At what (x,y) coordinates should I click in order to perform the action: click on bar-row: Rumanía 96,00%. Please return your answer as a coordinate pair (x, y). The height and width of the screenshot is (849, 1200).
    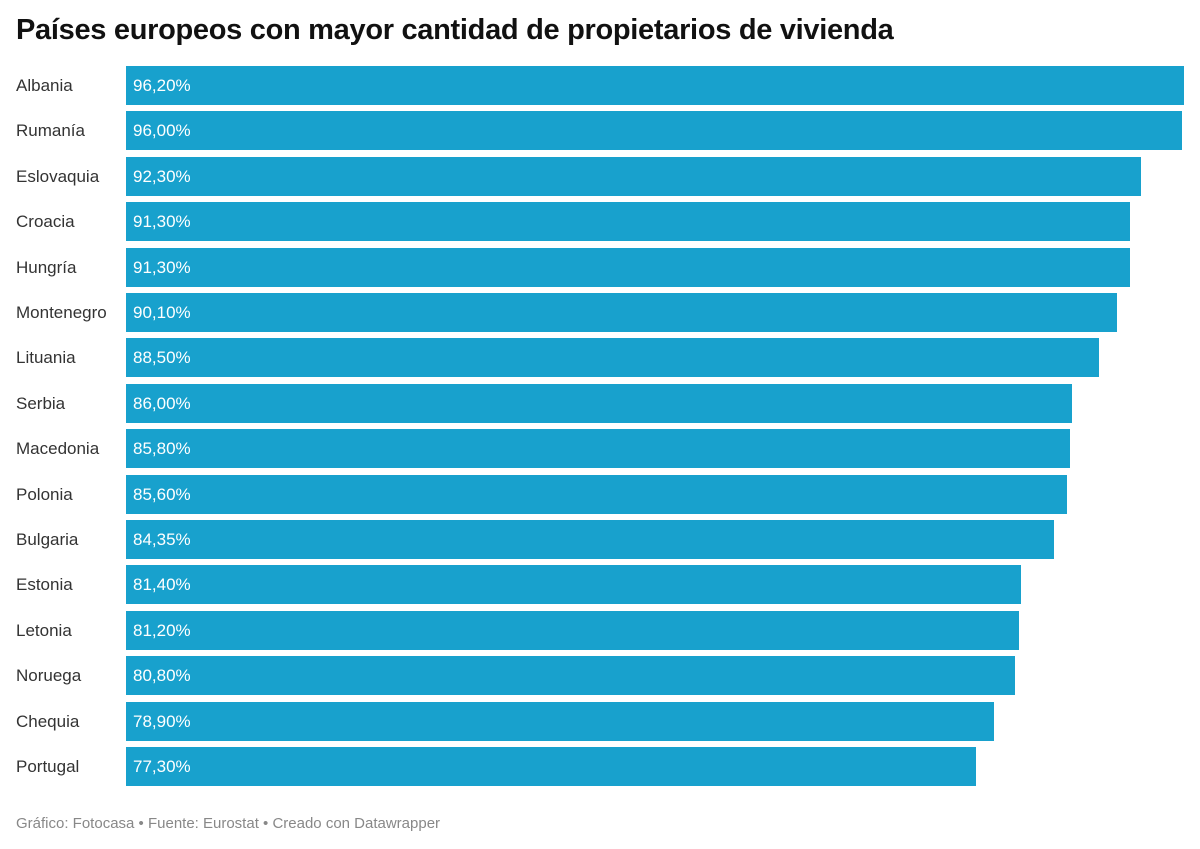
    Looking at the image, I should click on (600, 131).